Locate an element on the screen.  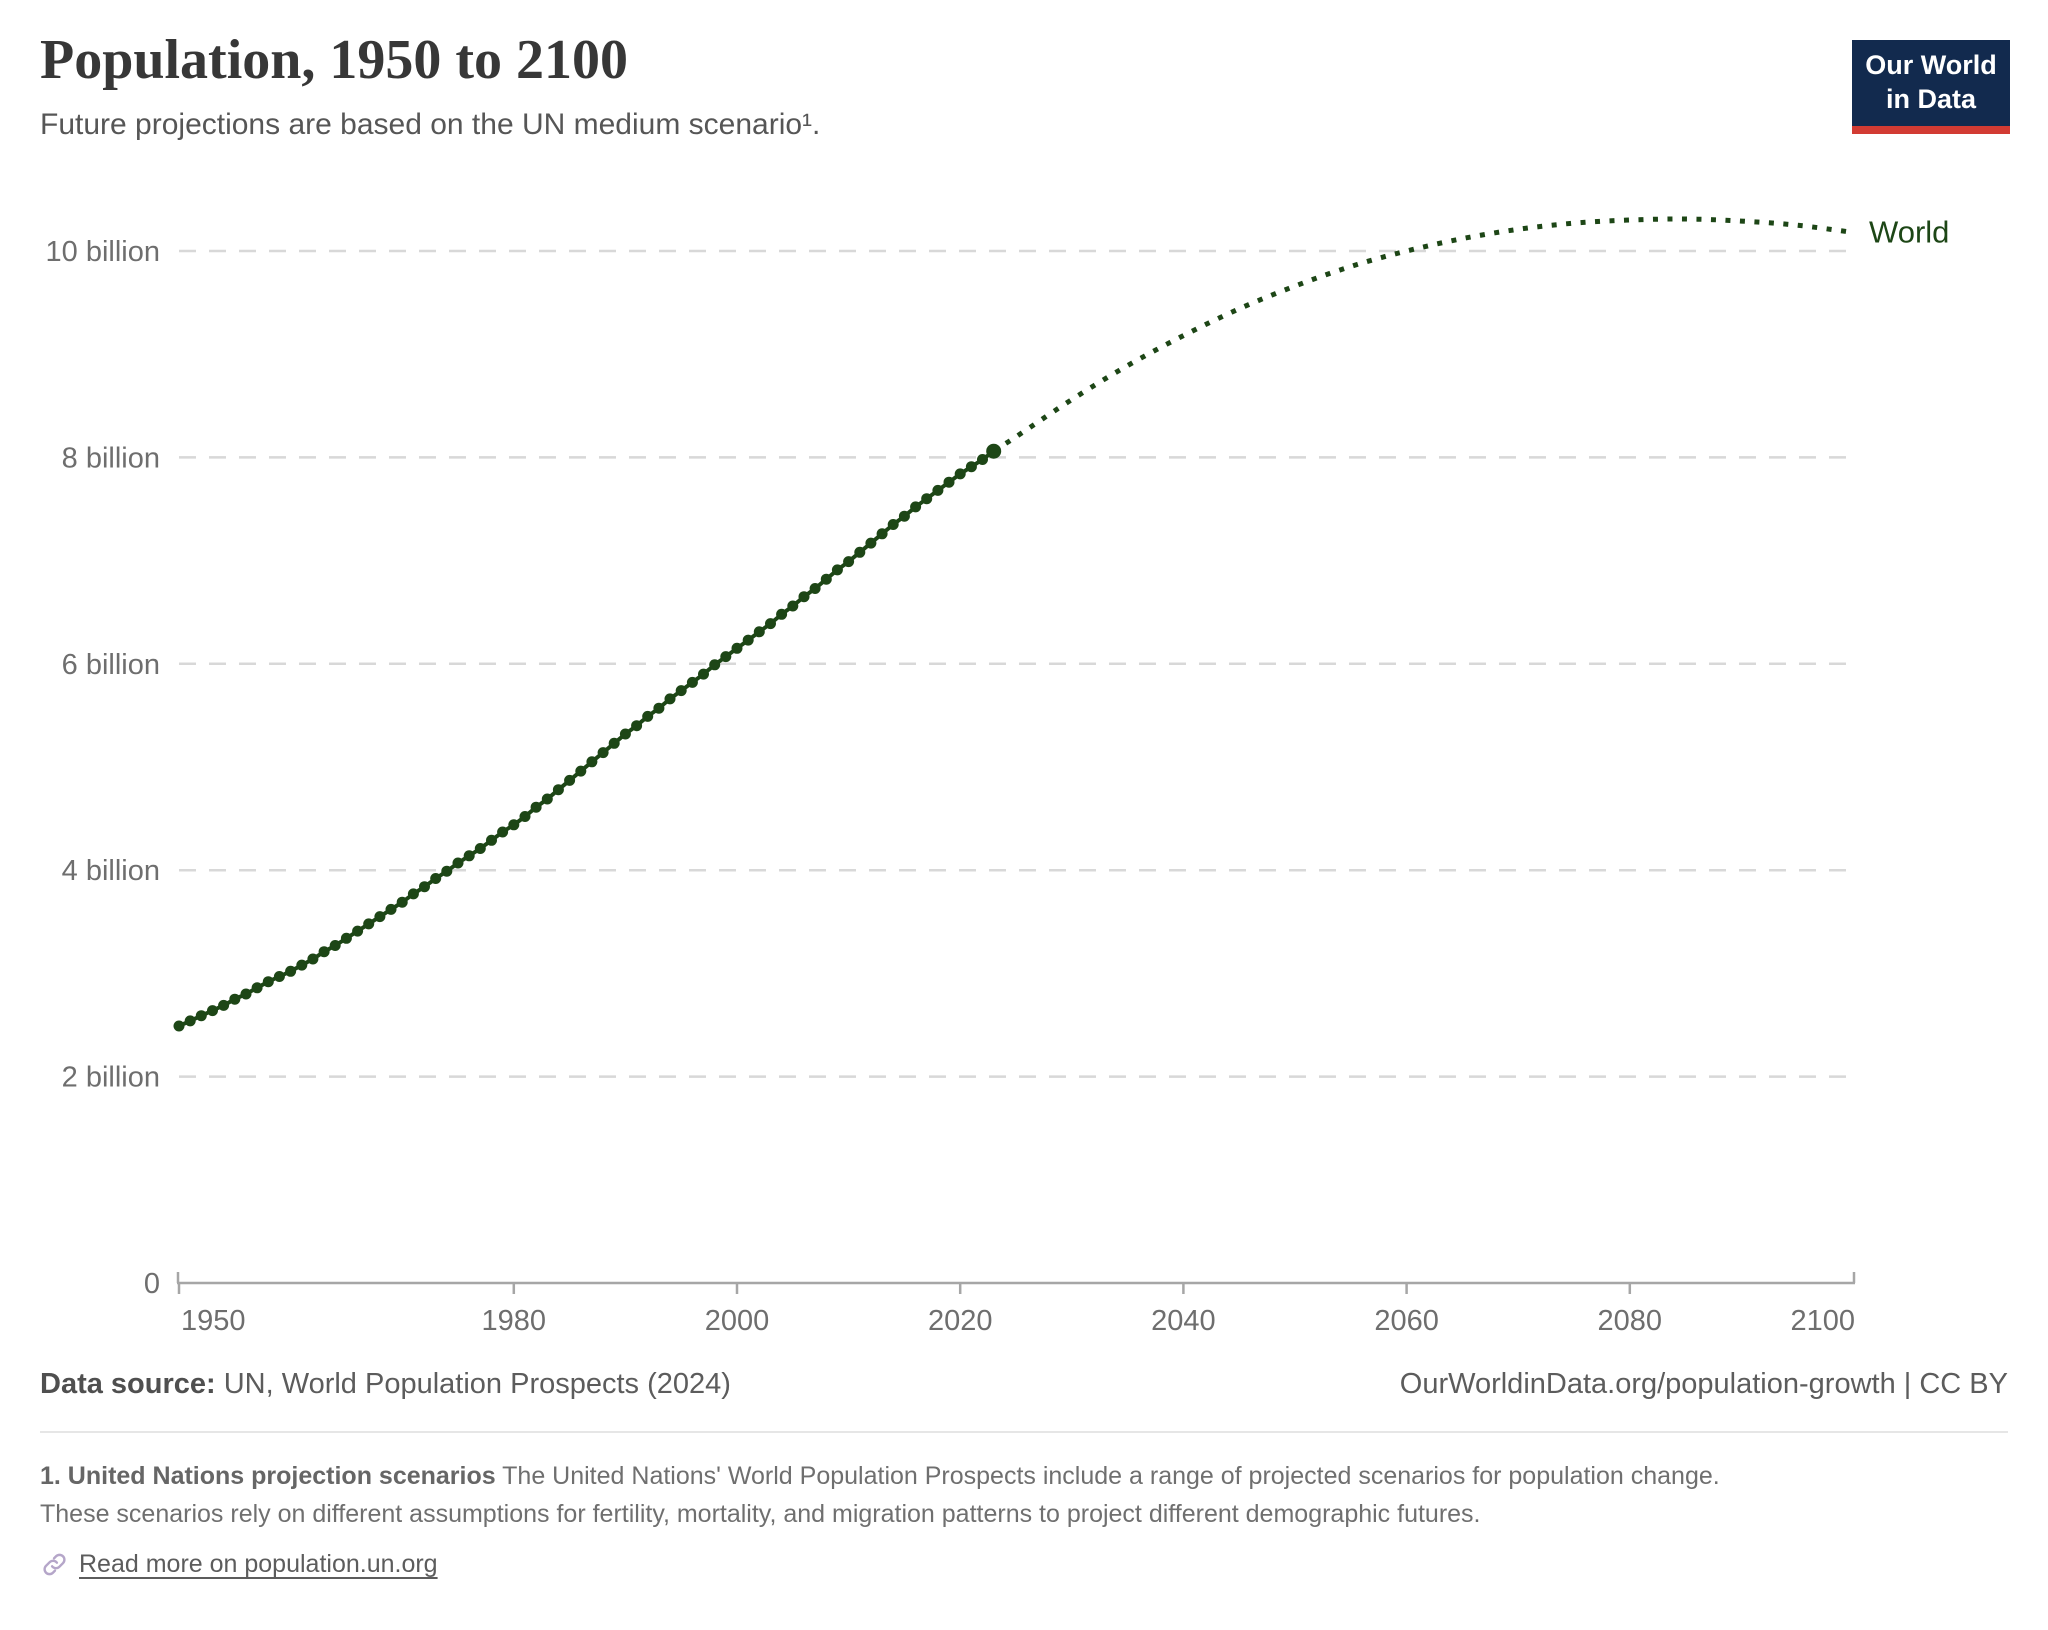
y-axis-label-4: 4 billion is located at coordinates (111, 871).